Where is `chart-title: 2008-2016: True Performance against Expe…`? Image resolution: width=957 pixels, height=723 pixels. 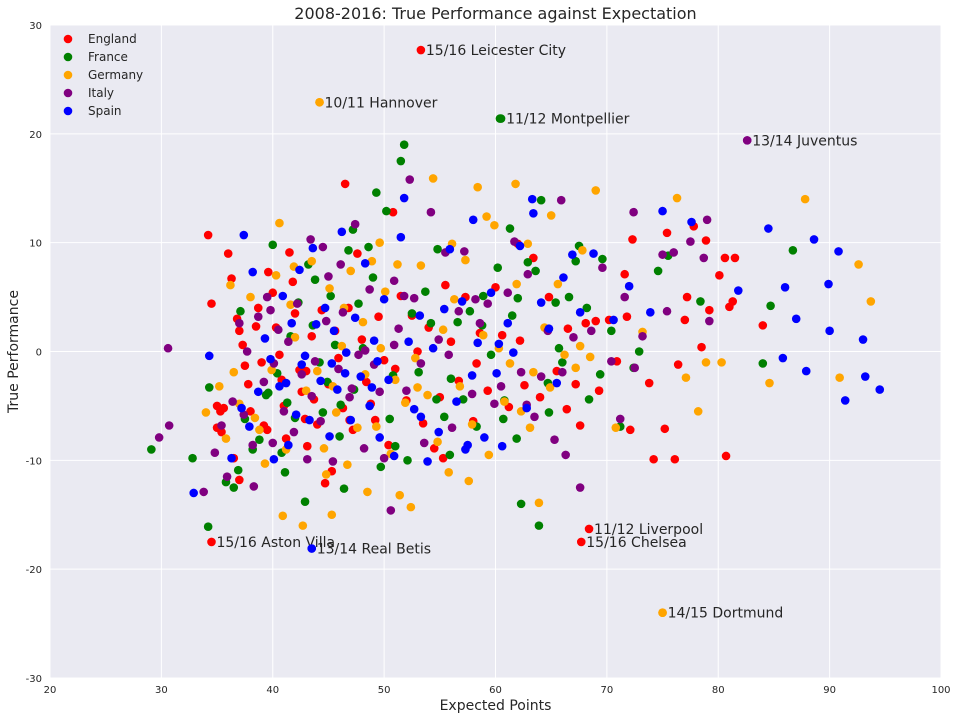 chart-title: 2008-2016: True Performance against Expe… is located at coordinates (495, 13).